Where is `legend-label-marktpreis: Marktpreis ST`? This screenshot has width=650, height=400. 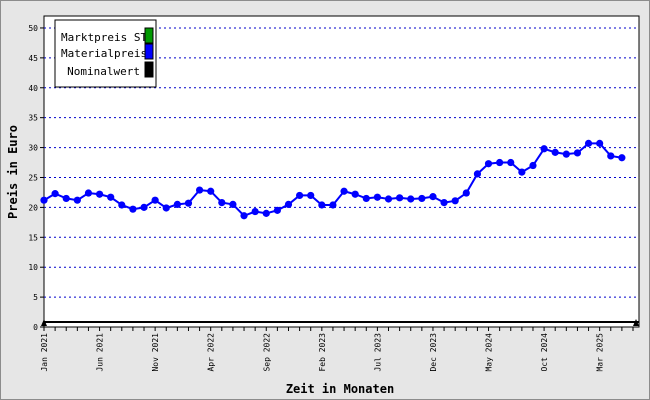 legend-label-marktpreis: Marktpreis ST is located at coordinates (104, 37).